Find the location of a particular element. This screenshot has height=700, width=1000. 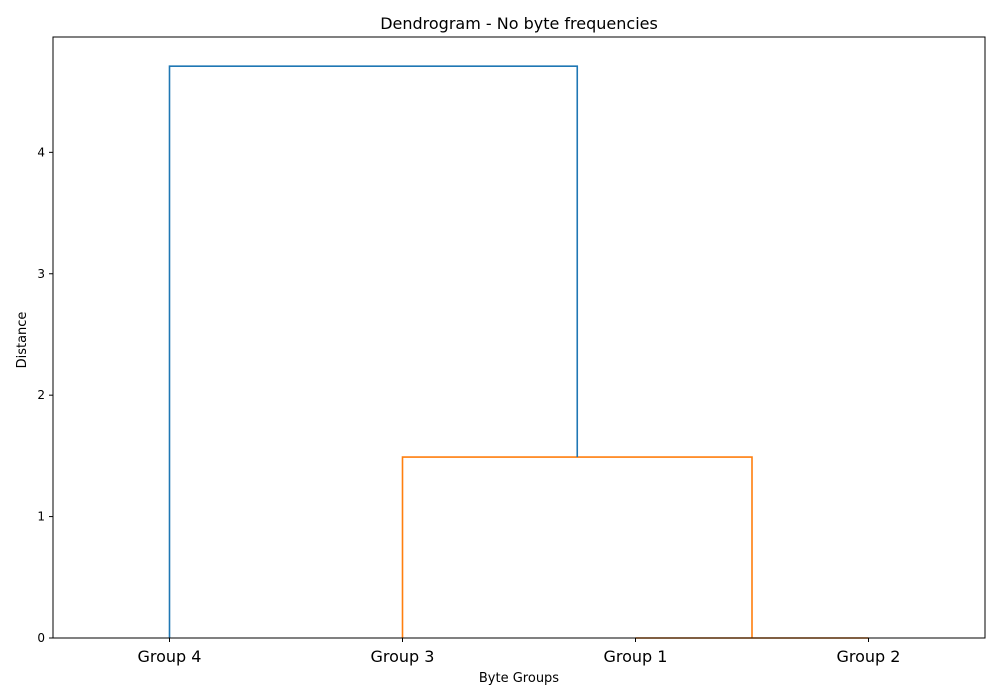

x-tick-label-group-3: Group 3 is located at coordinates (403, 656).